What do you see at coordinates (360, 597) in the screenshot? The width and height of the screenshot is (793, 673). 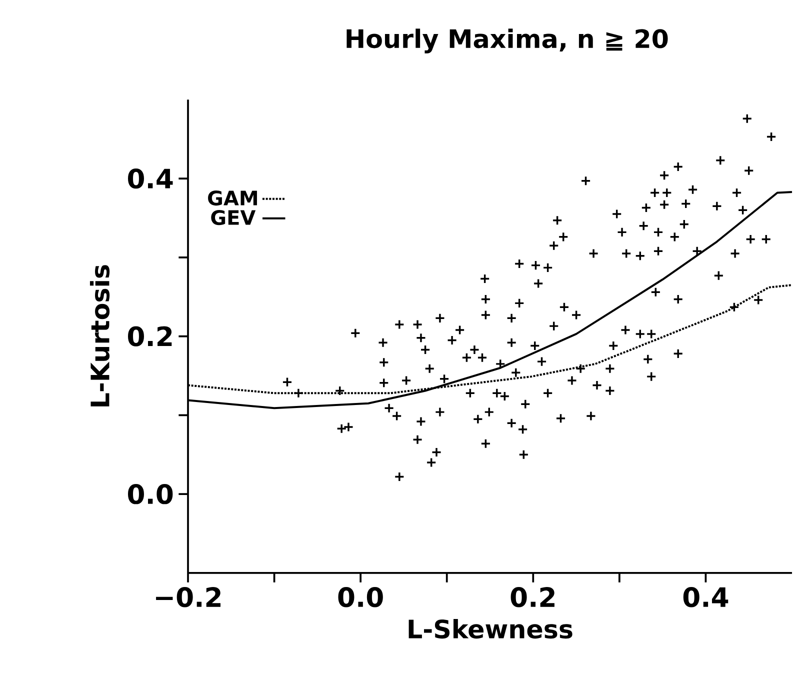 I see `x-tick-label: 0.0` at bounding box center [360, 597].